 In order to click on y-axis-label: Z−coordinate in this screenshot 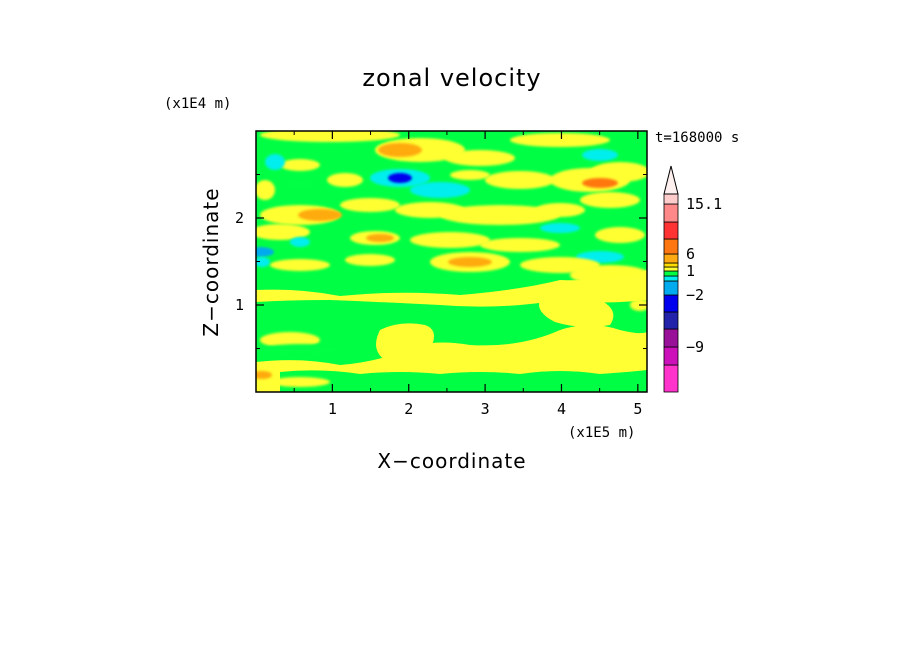, I will do `click(211, 261)`.